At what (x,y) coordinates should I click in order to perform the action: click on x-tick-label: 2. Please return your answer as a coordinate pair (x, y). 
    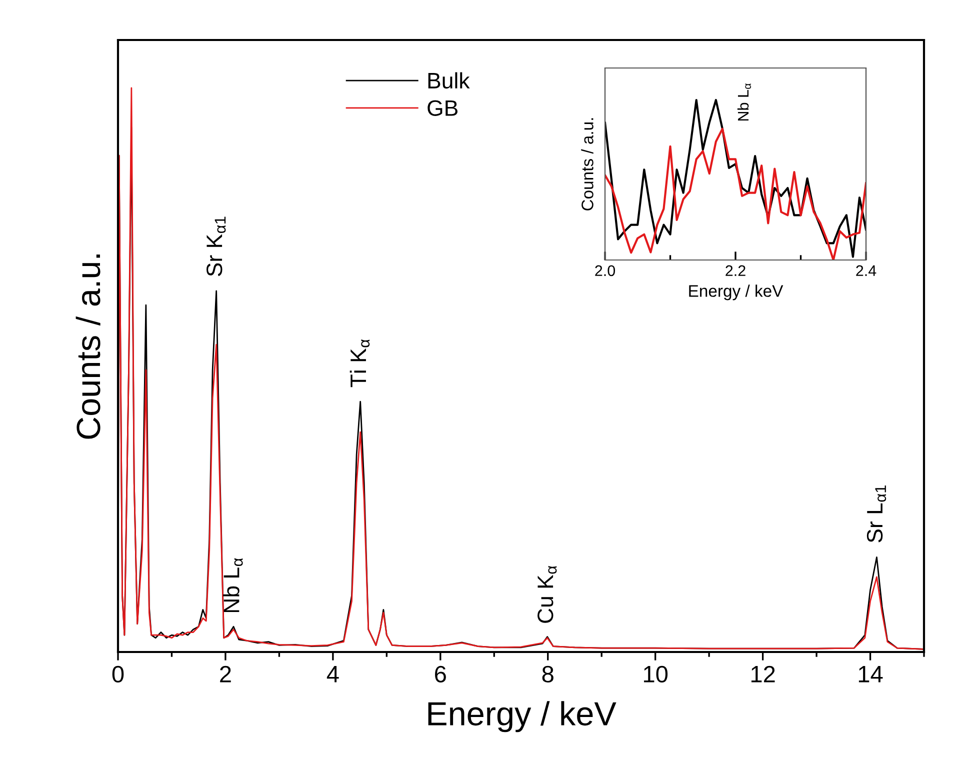
    Looking at the image, I should click on (225, 674).